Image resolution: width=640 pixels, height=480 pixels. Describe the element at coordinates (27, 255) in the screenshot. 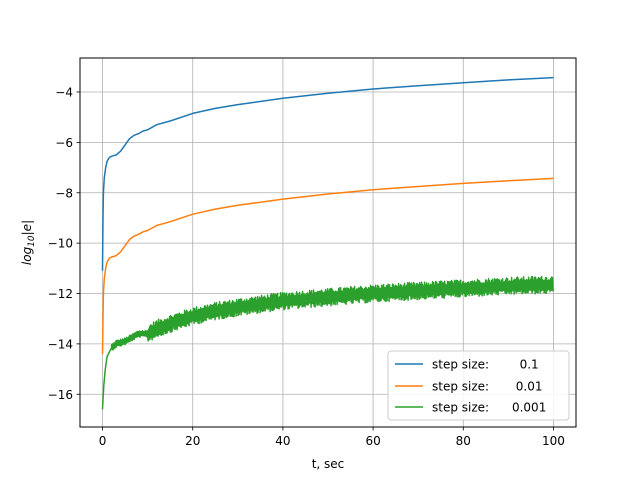

I see `y-axis-label-base: log` at that location.